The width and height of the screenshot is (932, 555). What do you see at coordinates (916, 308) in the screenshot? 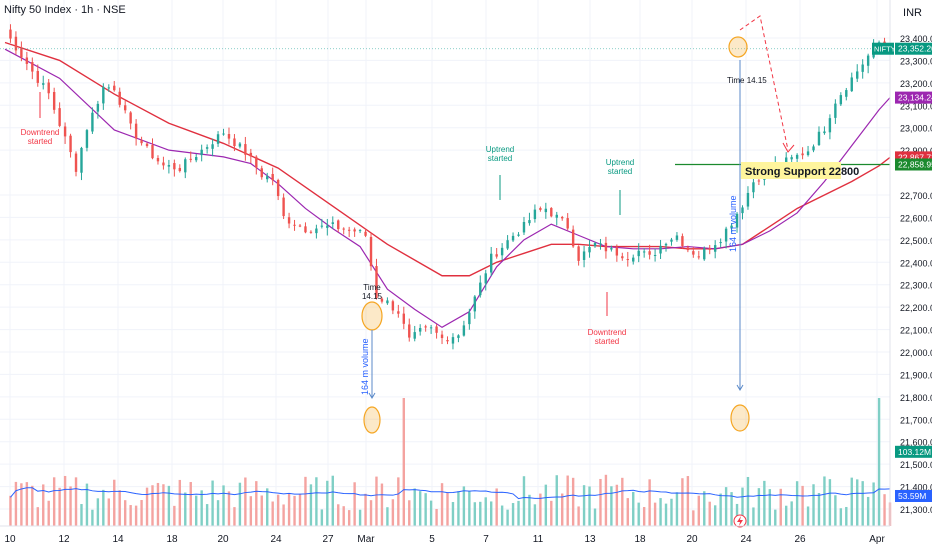
I see `y-tick-label: 22,200.00` at bounding box center [916, 308].